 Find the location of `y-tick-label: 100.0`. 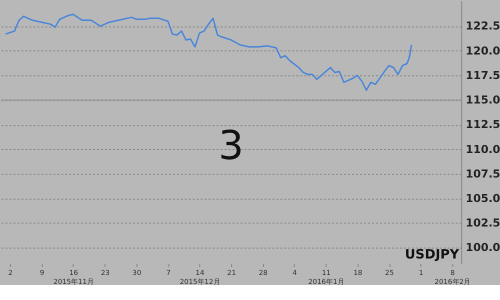

y-tick-label: 100.0 is located at coordinates (483, 247).